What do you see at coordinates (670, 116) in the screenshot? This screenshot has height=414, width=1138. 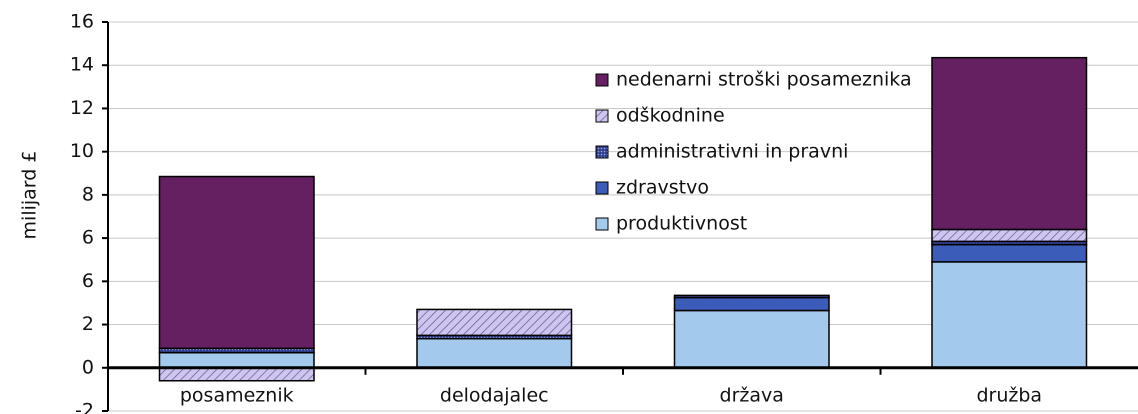 I see `legend-label: odškodnine` at bounding box center [670, 116].